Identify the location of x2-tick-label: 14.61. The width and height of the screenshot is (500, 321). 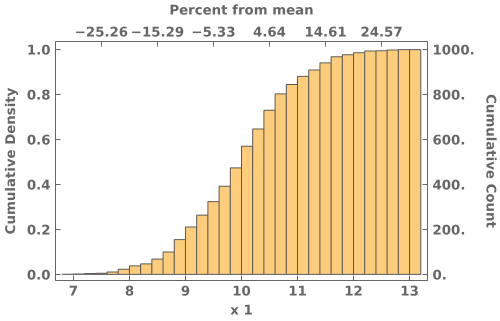
(325, 33).